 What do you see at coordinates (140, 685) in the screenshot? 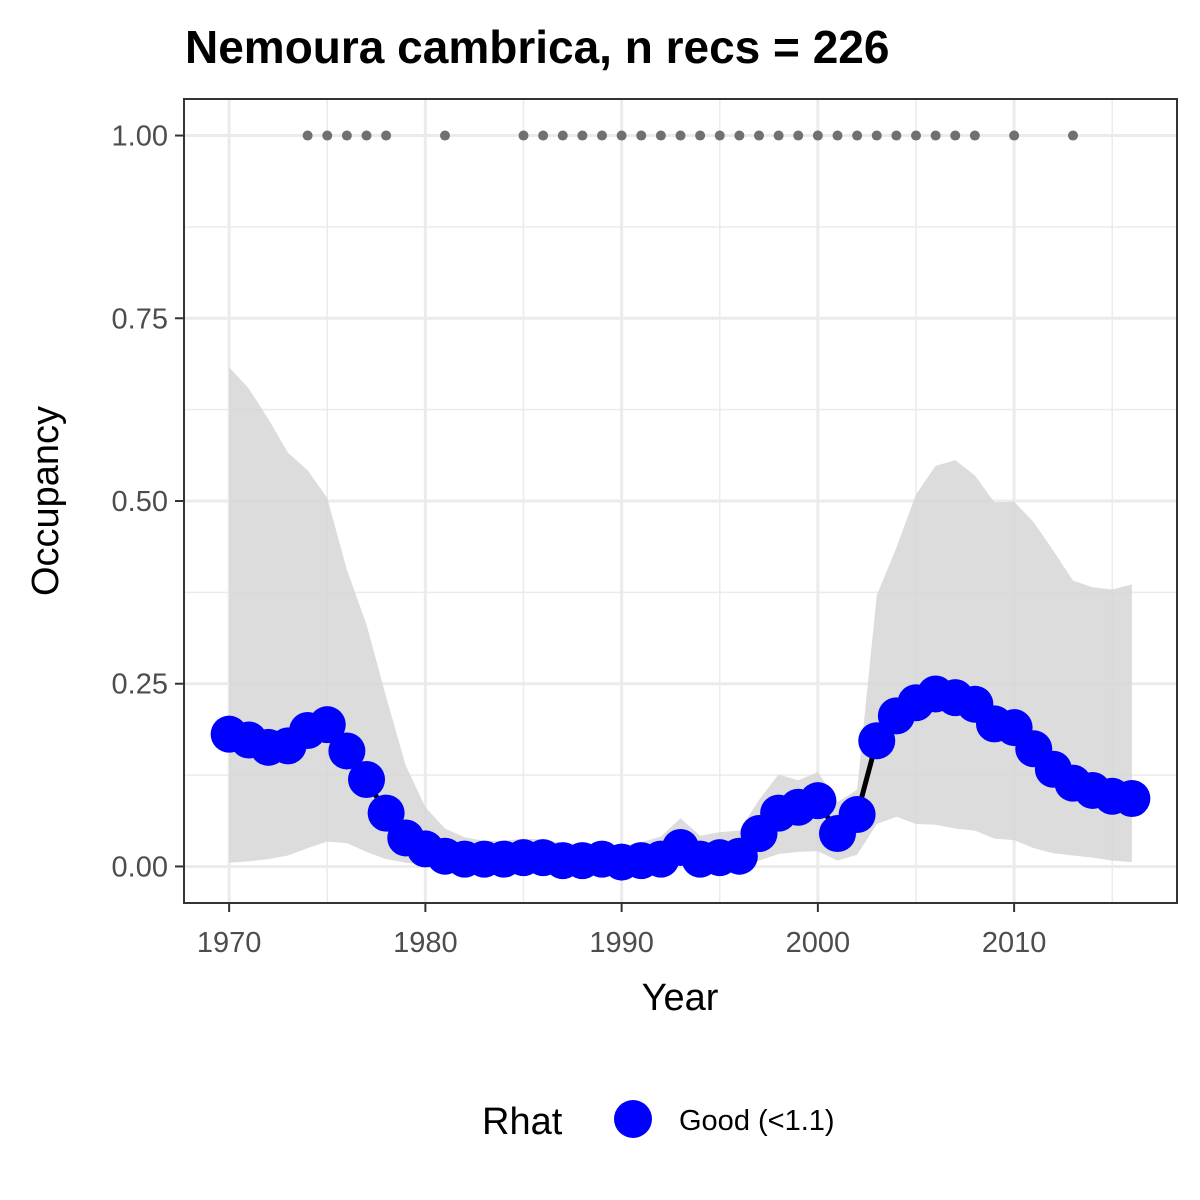
I see `y-tick-label: 0.25` at bounding box center [140, 685].